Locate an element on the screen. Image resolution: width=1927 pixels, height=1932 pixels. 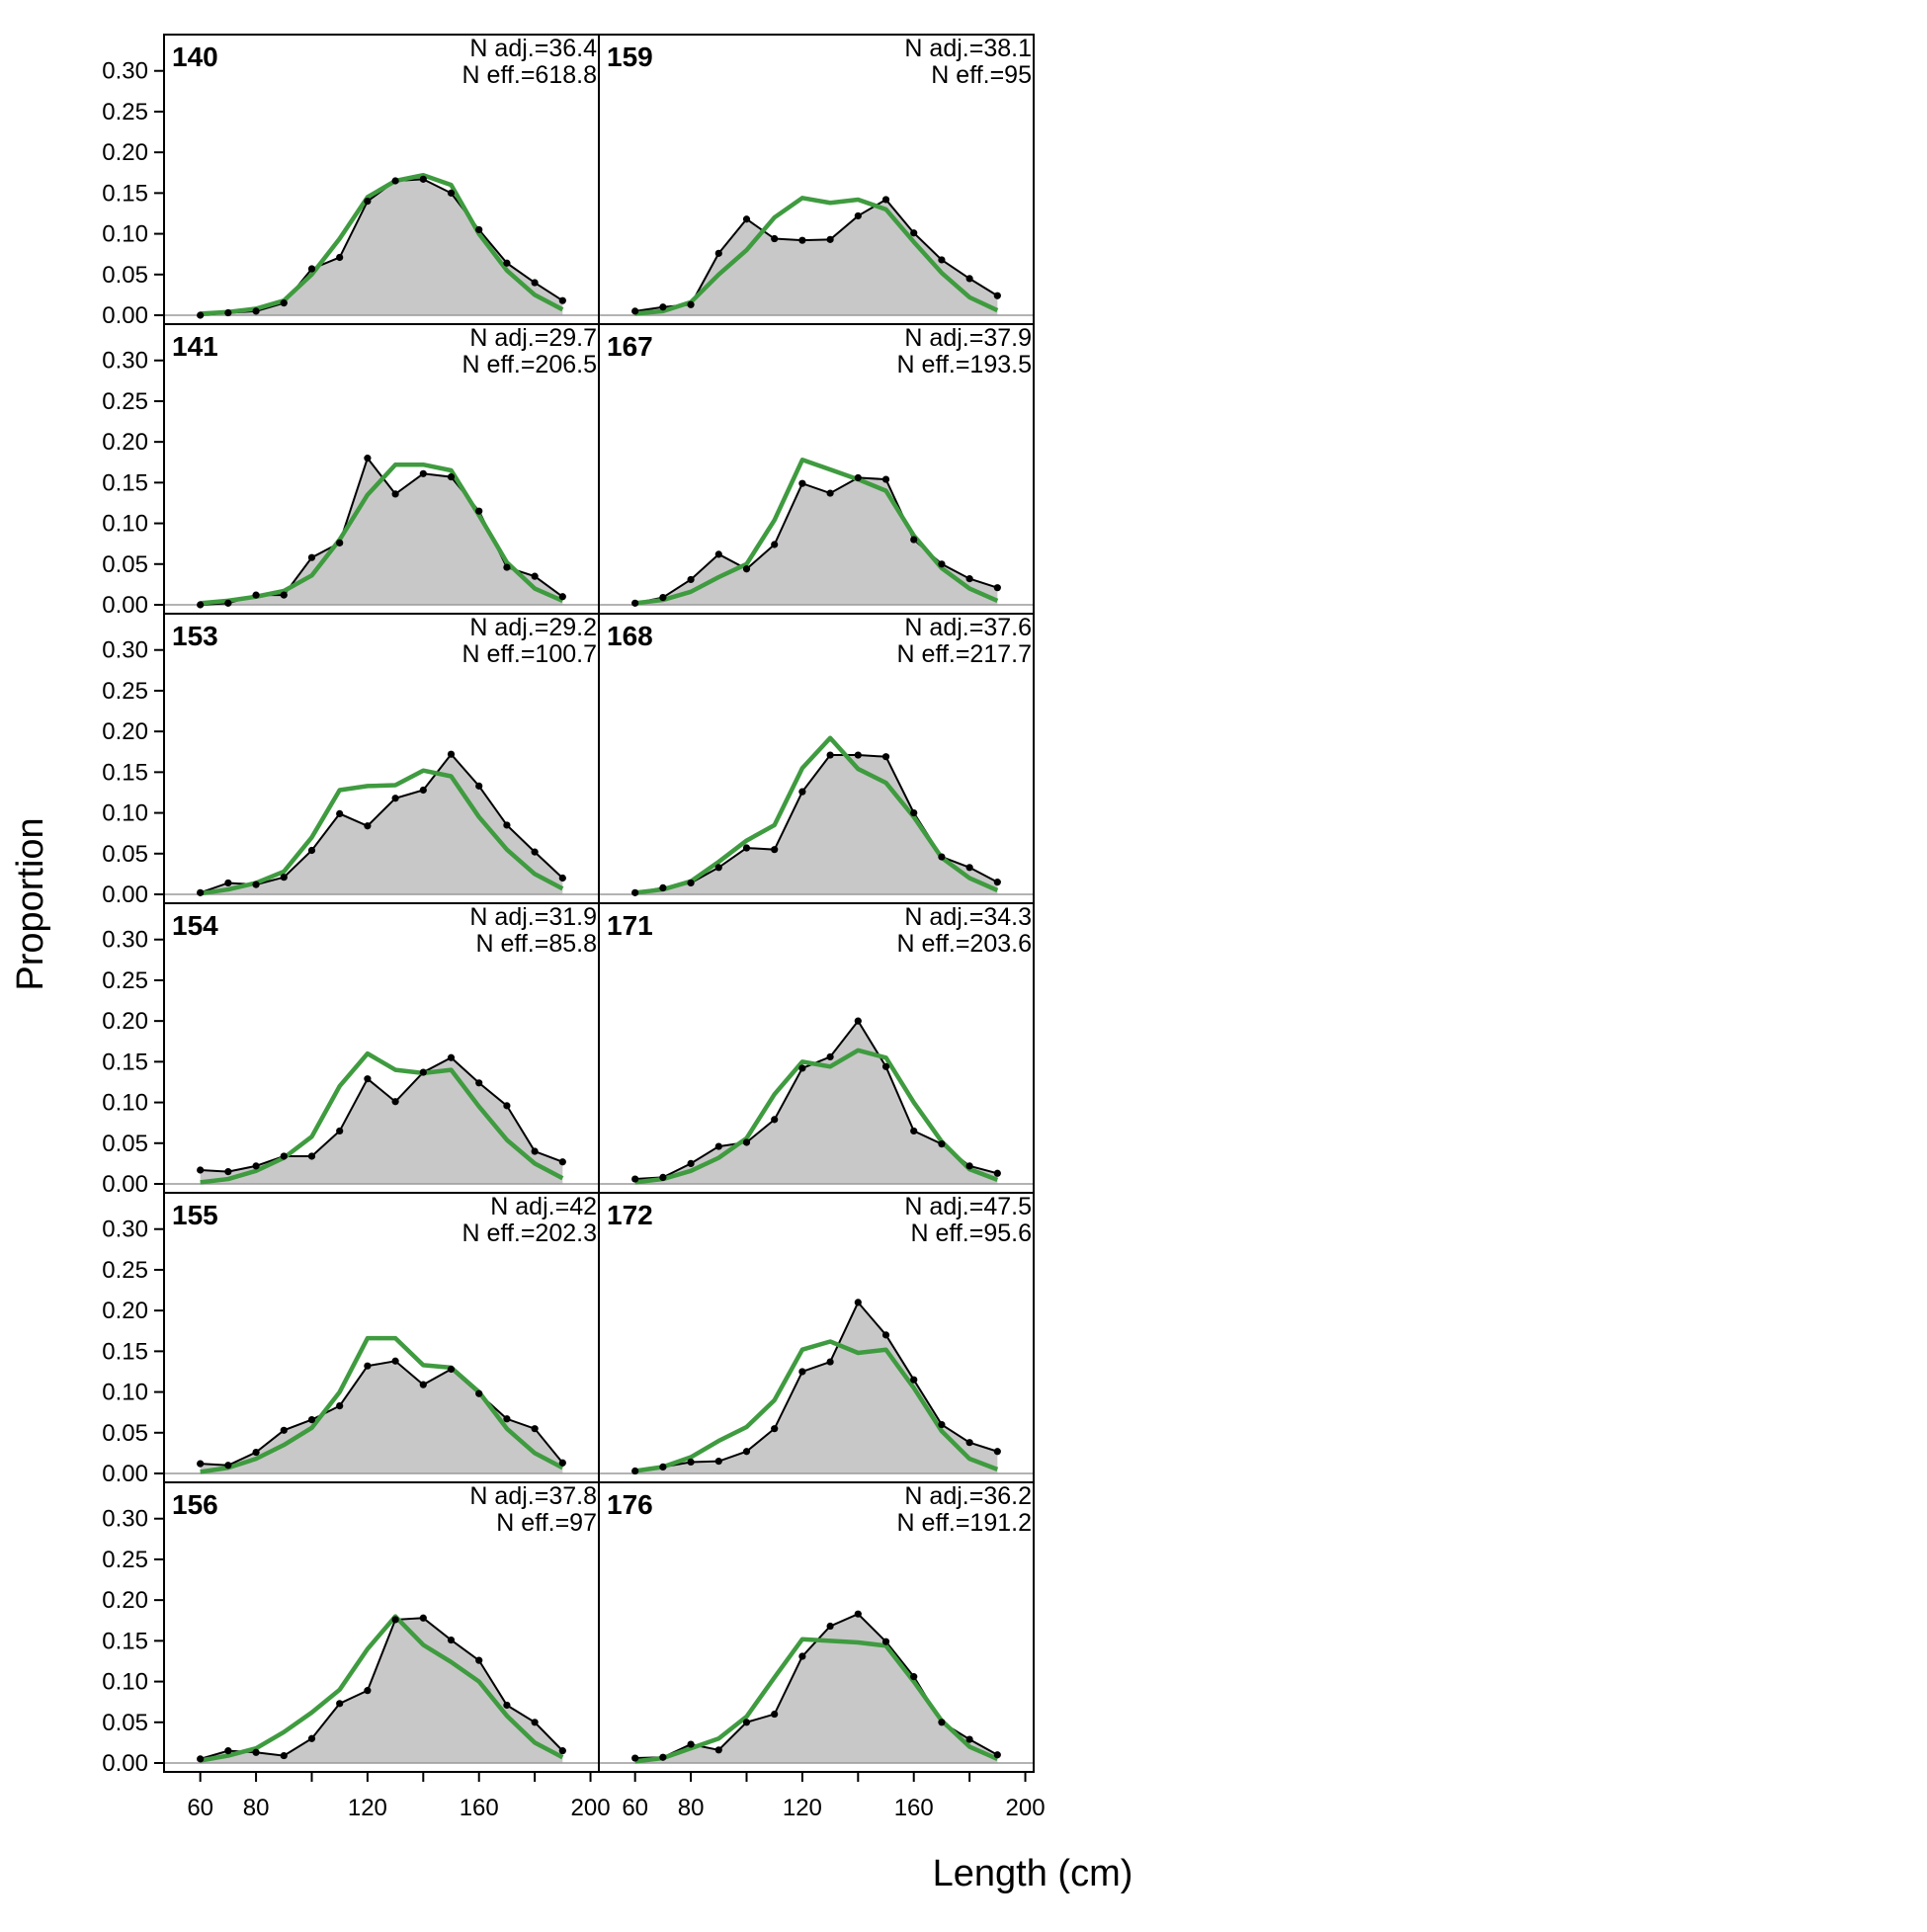
panel-n-adj: N adj.=37.9 is located at coordinates (968, 338).